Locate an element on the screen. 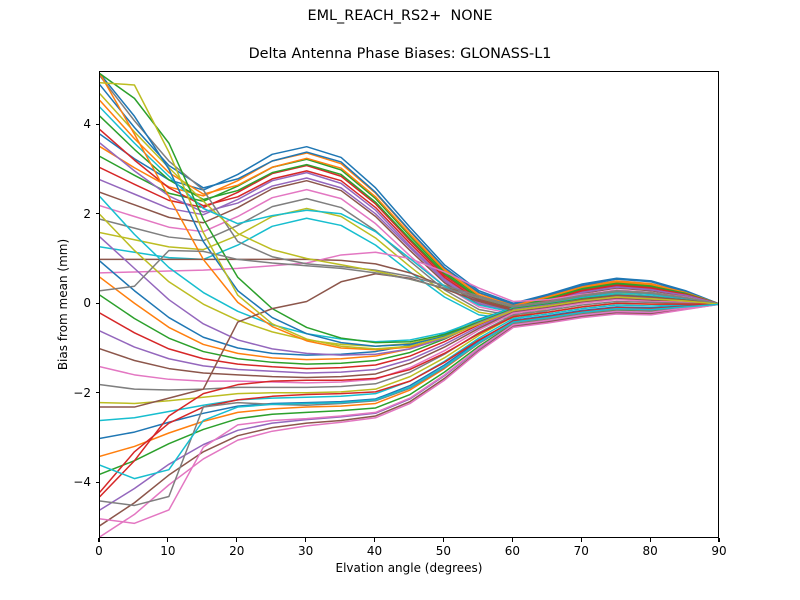 The height and width of the screenshot is (600, 800). x-tick-label: 30 is located at coordinates (306, 551).